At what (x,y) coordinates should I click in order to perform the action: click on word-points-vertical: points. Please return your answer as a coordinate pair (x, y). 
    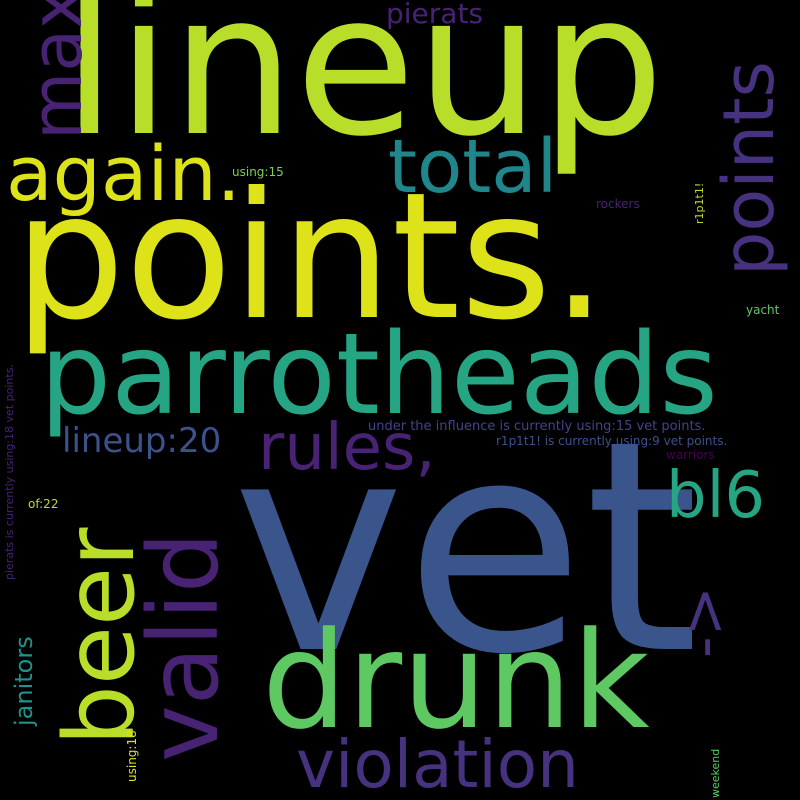
    Looking at the image, I should click on (749, 168).